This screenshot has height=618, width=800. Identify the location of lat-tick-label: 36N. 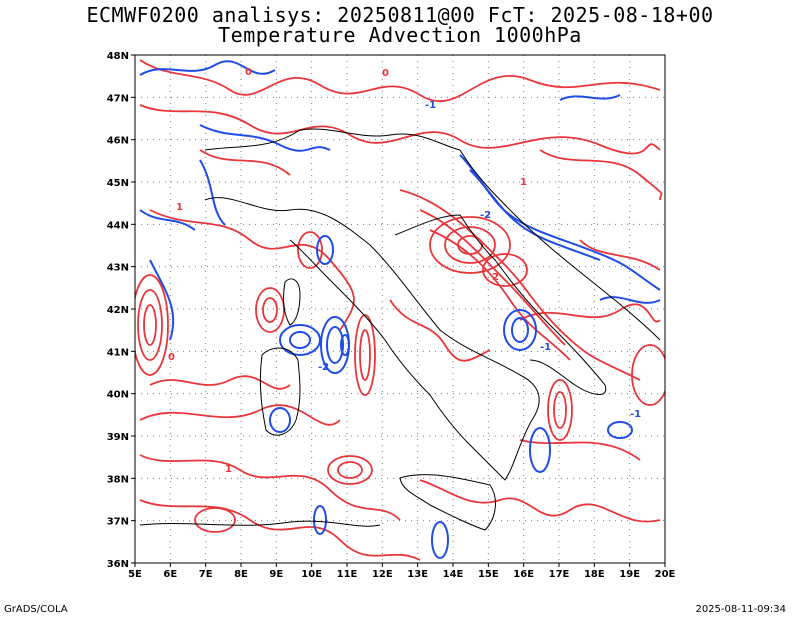
(118, 564).